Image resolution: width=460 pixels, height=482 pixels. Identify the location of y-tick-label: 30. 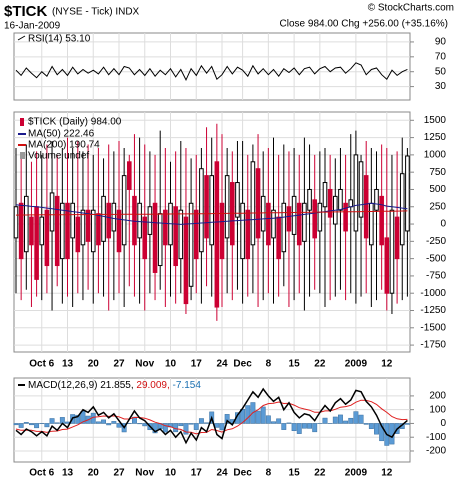
(441, 86).